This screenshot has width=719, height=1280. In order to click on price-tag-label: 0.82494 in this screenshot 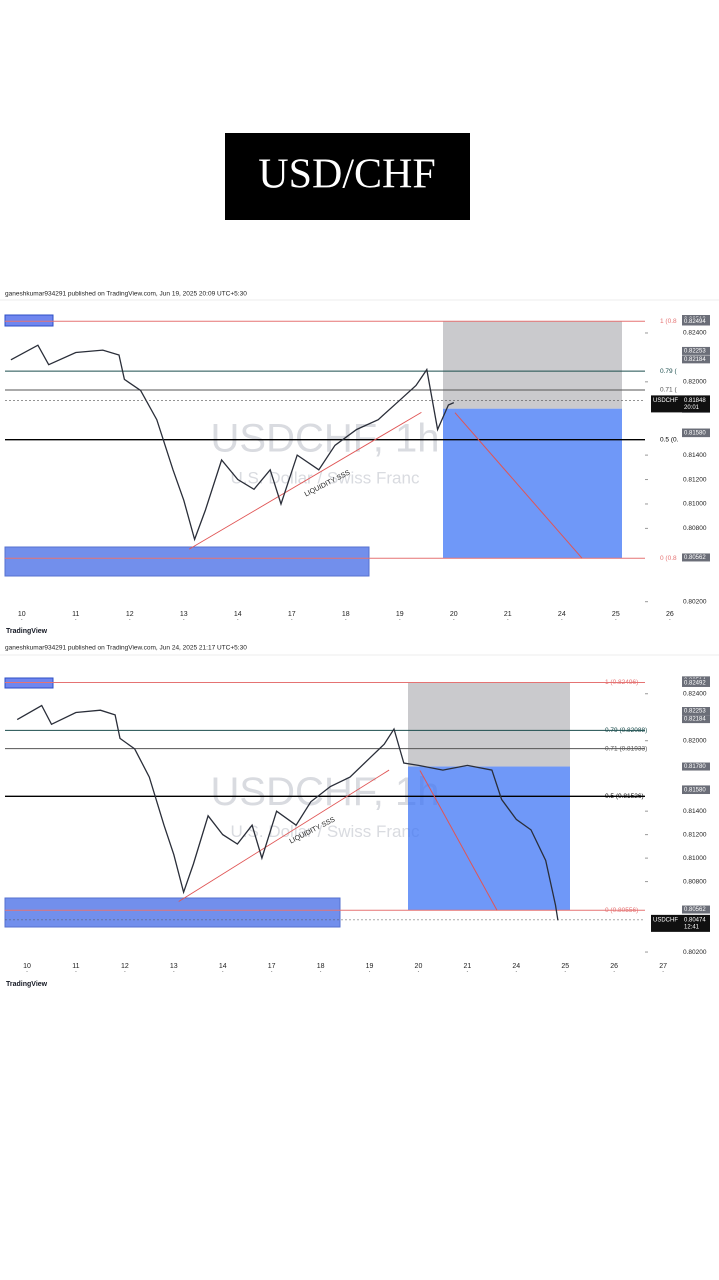, I will do `click(695, 322)`.